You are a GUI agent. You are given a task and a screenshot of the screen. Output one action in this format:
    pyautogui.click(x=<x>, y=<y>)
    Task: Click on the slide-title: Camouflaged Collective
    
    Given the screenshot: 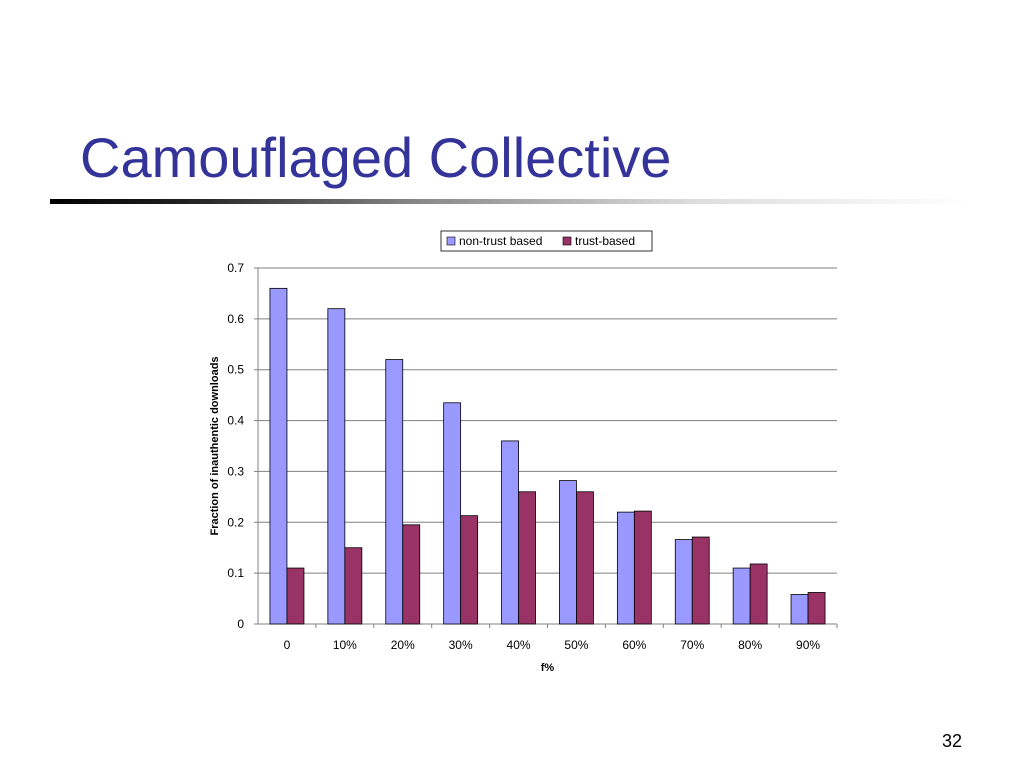 What is the action you would take?
    pyautogui.click(x=376, y=157)
    